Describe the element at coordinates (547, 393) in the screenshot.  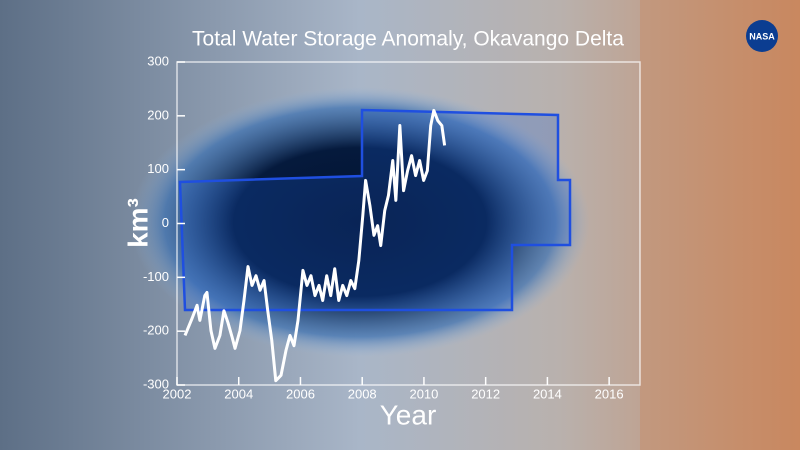
I see `x-tick-label: 2014` at that location.